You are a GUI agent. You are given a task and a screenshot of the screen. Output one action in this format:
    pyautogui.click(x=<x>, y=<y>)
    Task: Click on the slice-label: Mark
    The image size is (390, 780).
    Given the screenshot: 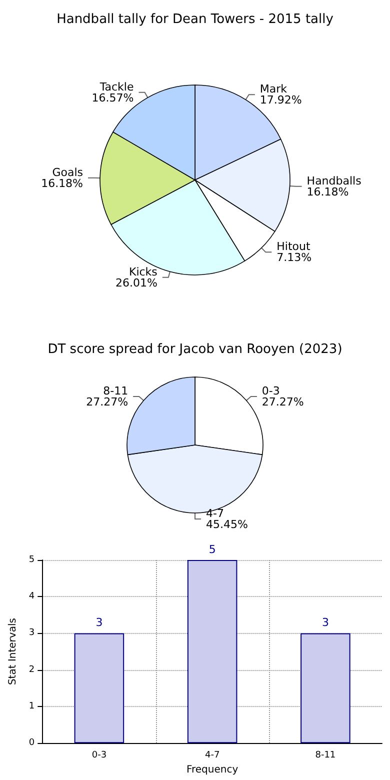 What is the action you would take?
    pyautogui.click(x=274, y=89)
    